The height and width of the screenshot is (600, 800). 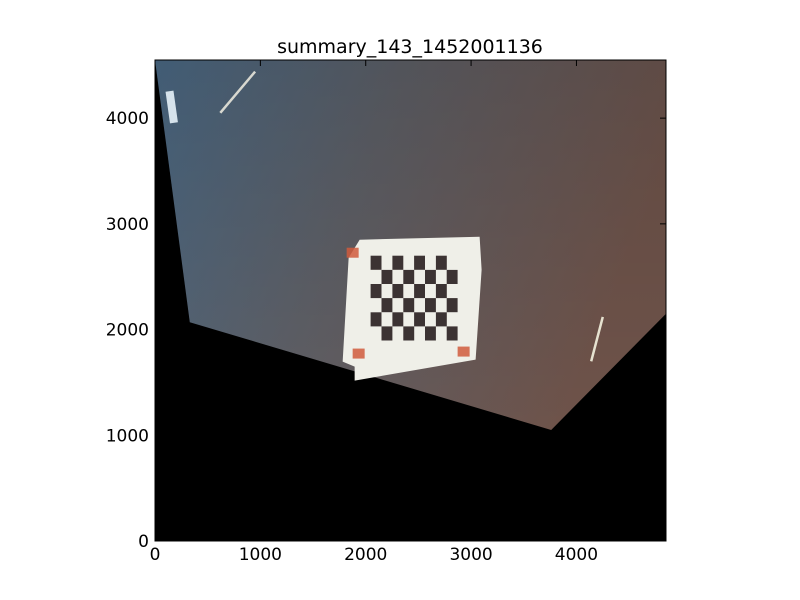 What do you see at coordinates (127, 225) in the screenshot?
I see `y-tick-label: 3000` at bounding box center [127, 225].